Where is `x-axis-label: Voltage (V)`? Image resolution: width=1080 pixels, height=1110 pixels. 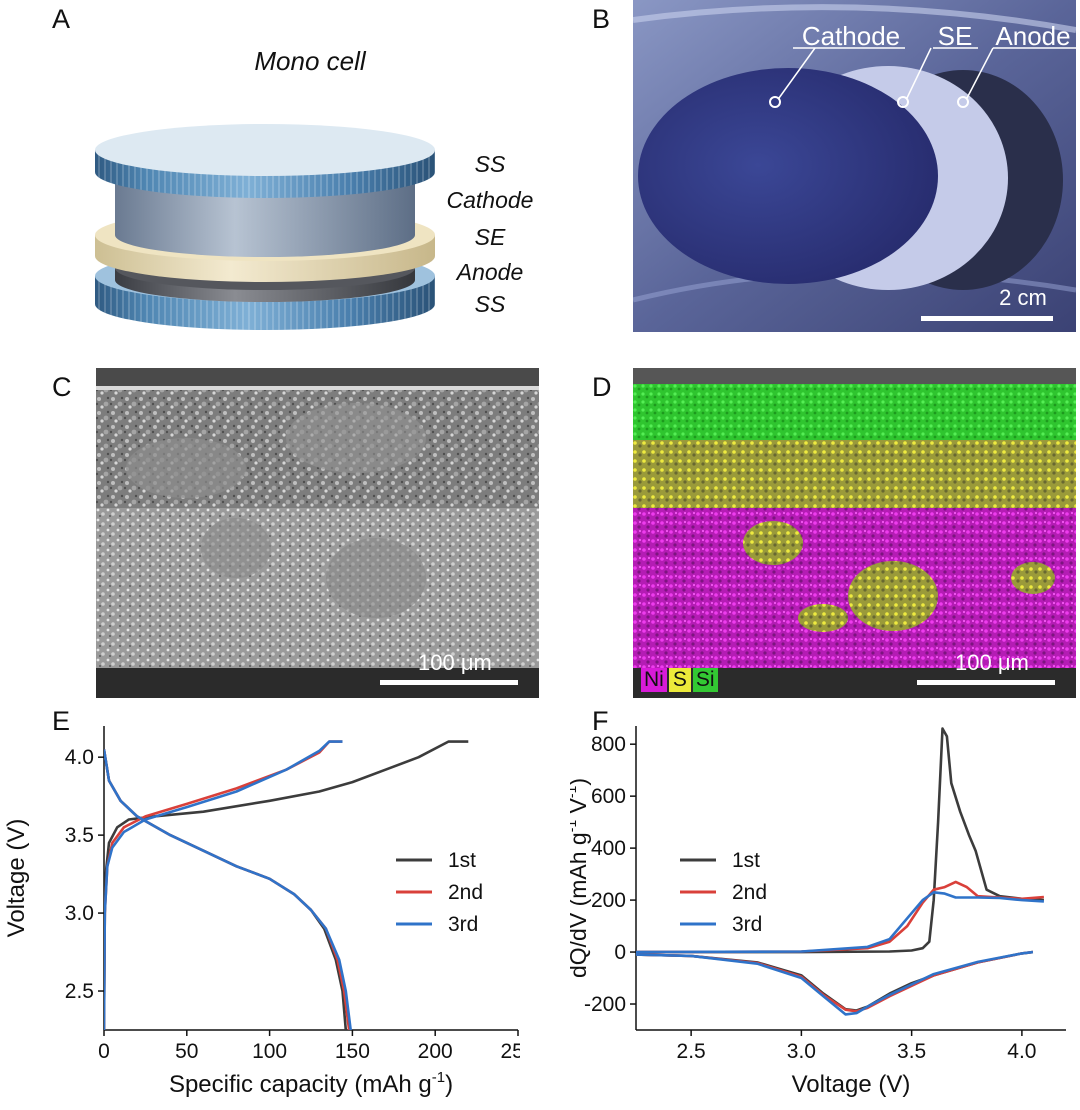
x-axis-label: Voltage (V) is located at coordinates (851, 1084).